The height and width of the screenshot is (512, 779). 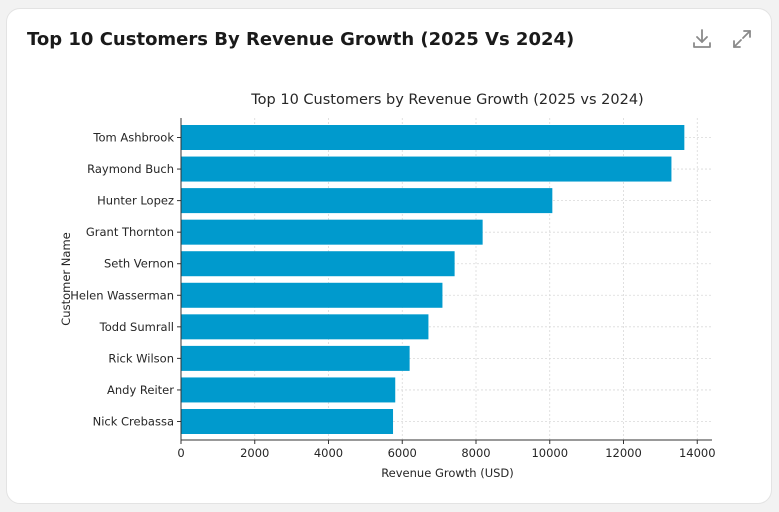 What do you see at coordinates (141, 358) in the screenshot?
I see `y-tick-label: Rick Wilson` at bounding box center [141, 358].